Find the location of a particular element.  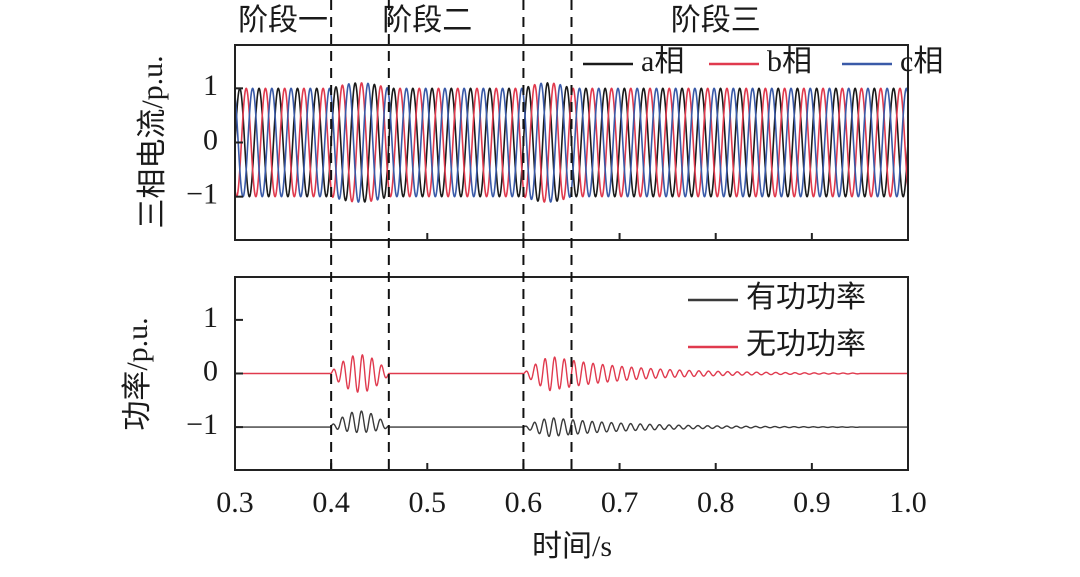

power-waveforms is located at coordinates (571, 395).